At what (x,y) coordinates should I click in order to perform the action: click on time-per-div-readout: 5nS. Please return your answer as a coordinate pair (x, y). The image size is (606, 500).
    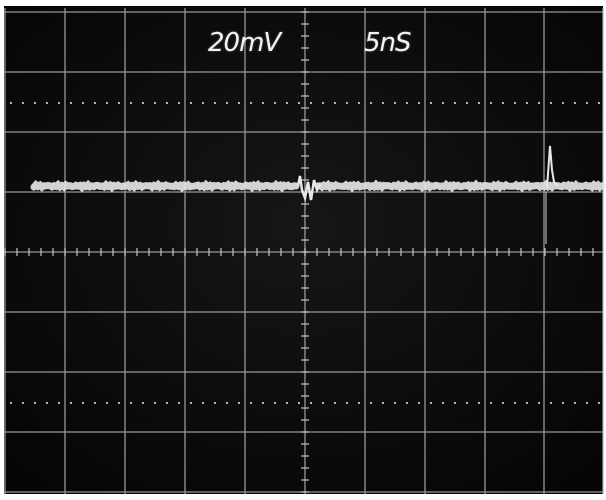
    Looking at the image, I should click on (388, 43).